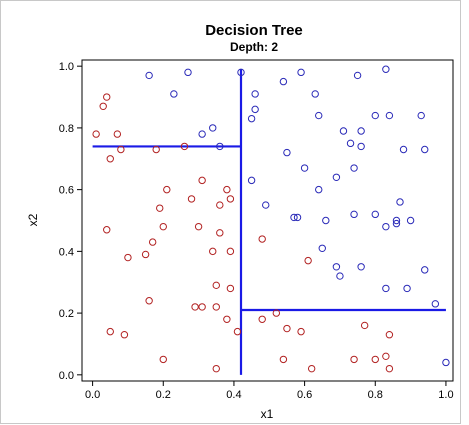 This screenshot has width=469, height=425. What do you see at coordinates (66, 314) in the screenshot?
I see `y-tick-label: 0.2` at bounding box center [66, 314].